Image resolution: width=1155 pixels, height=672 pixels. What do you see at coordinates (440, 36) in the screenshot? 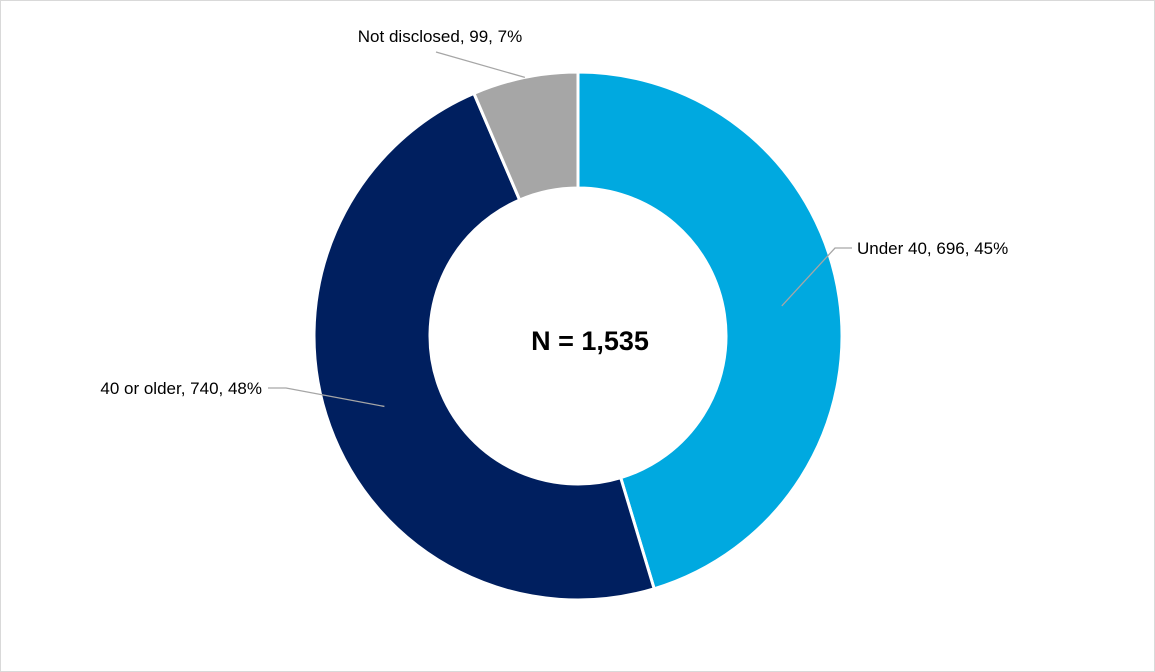
I see `data-label-not-disclosed: Not disclosed, 99, 7%` at bounding box center [440, 36].